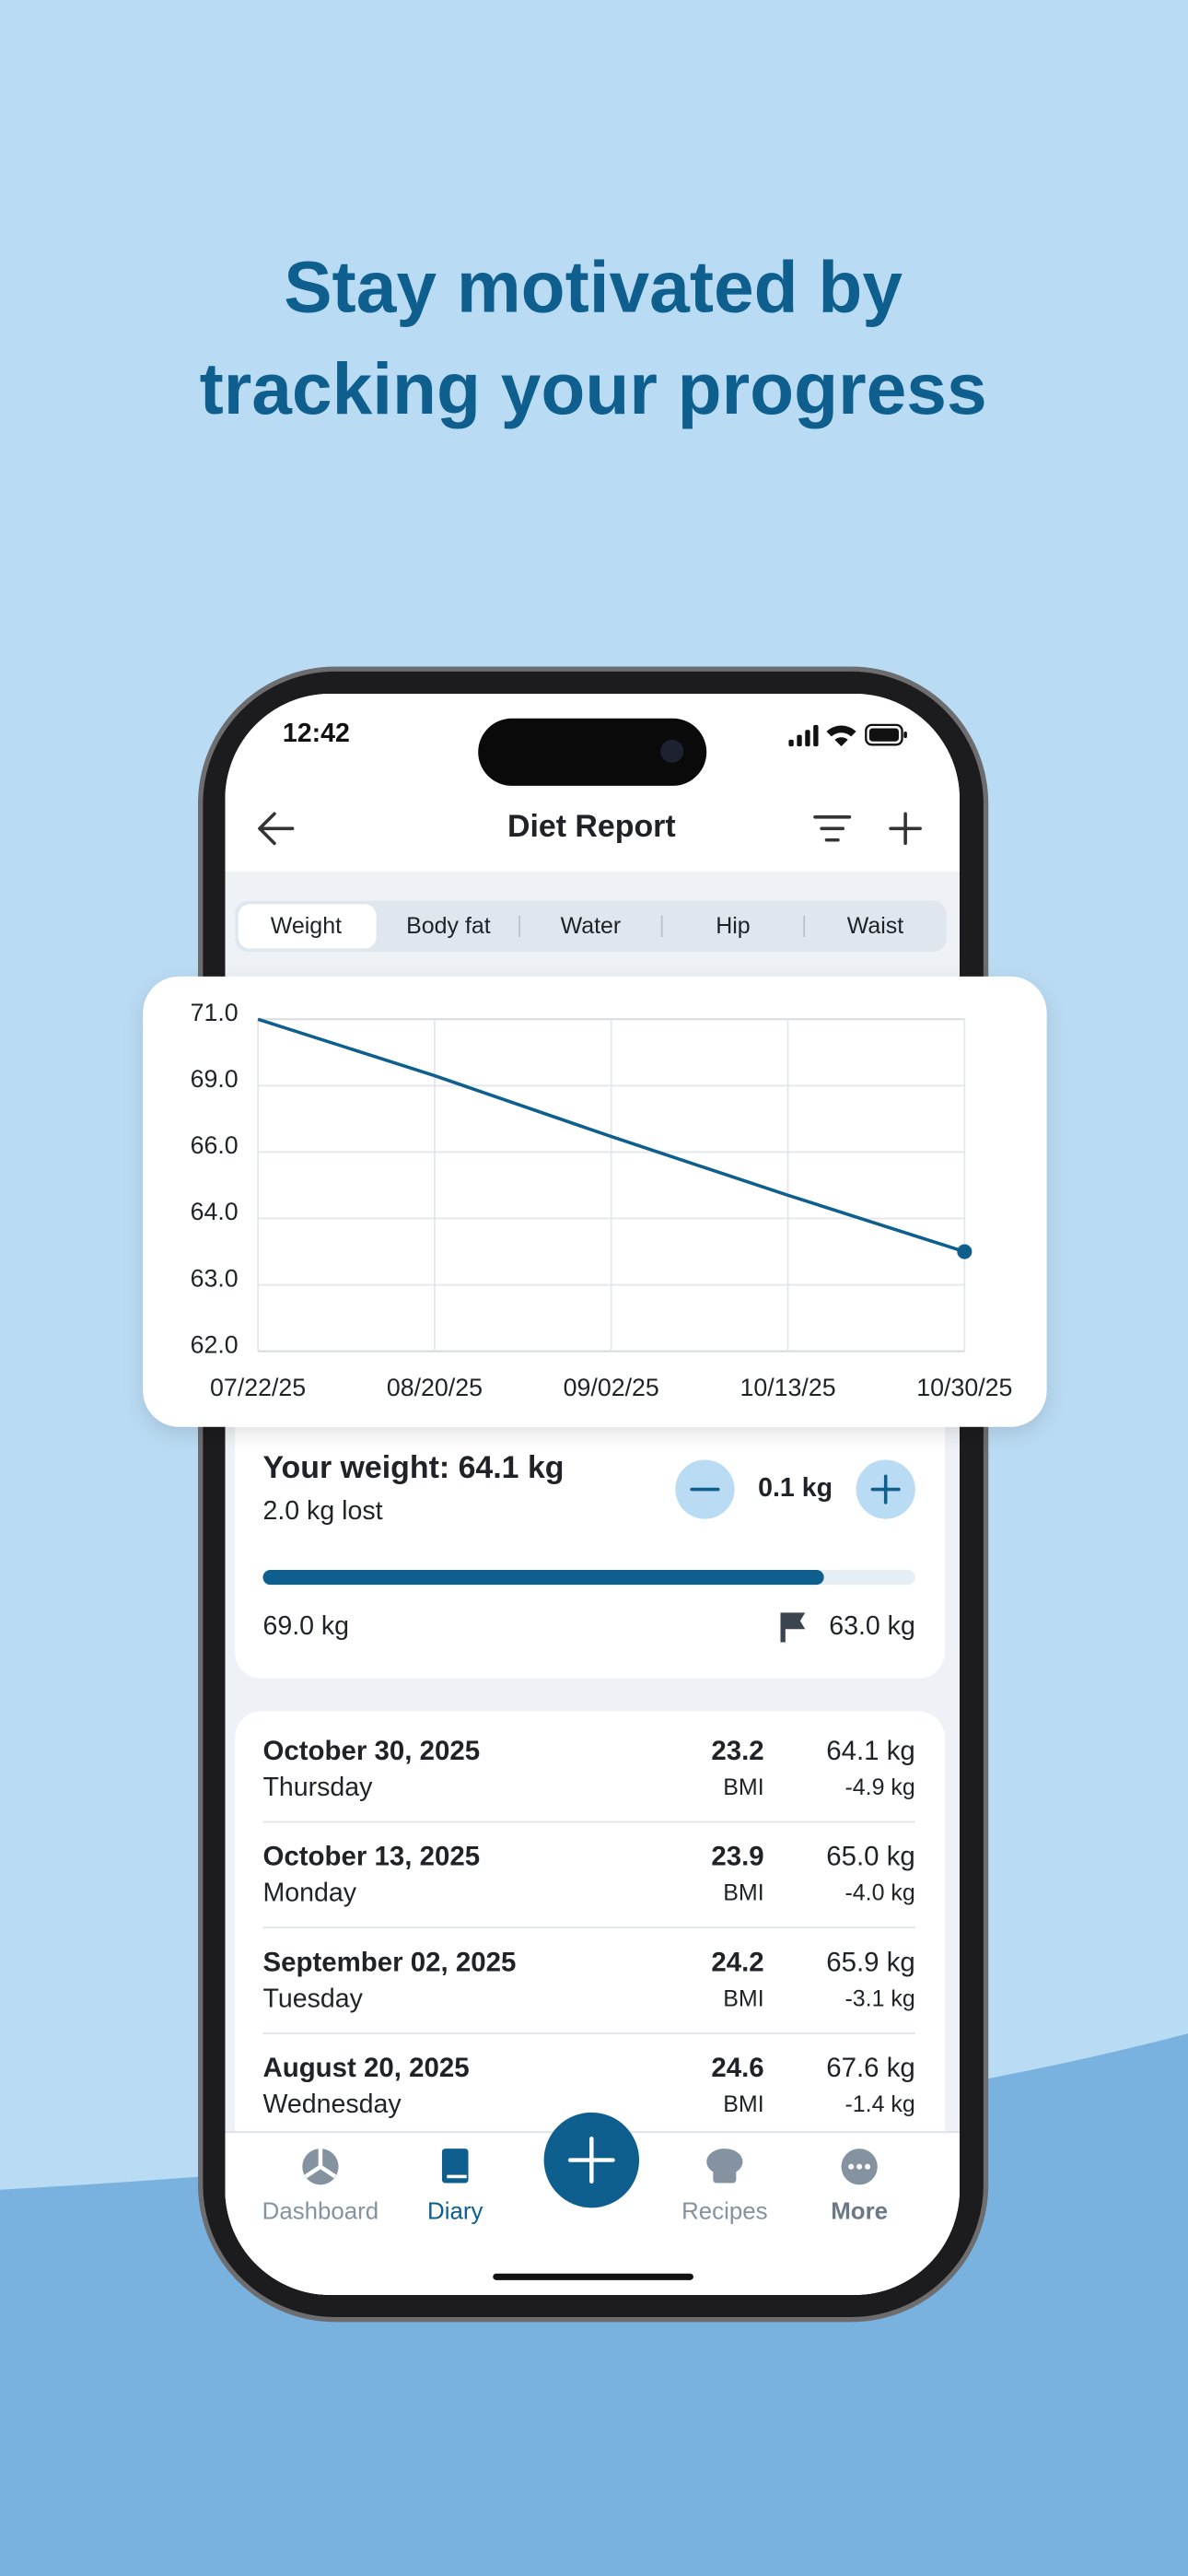 The height and width of the screenshot is (2576, 1188). I want to click on tab: Water, so click(591, 926).